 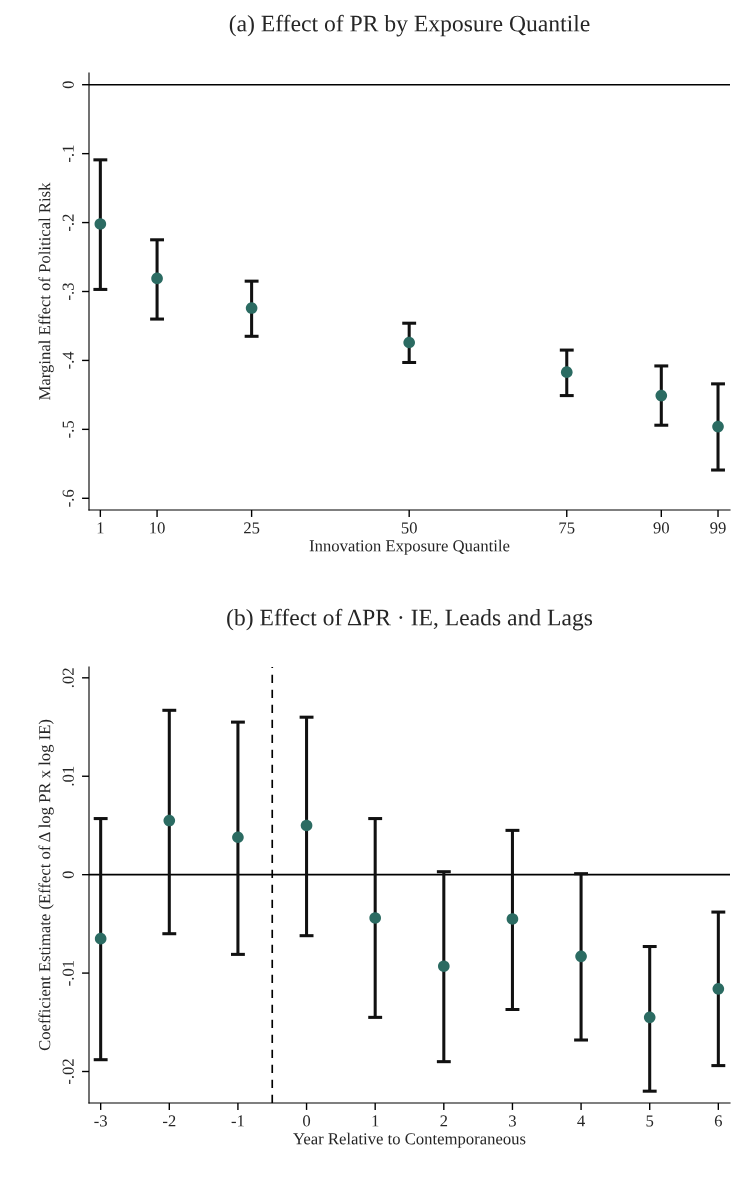 I want to click on y-tick-label: .02, so click(x=68, y=678).